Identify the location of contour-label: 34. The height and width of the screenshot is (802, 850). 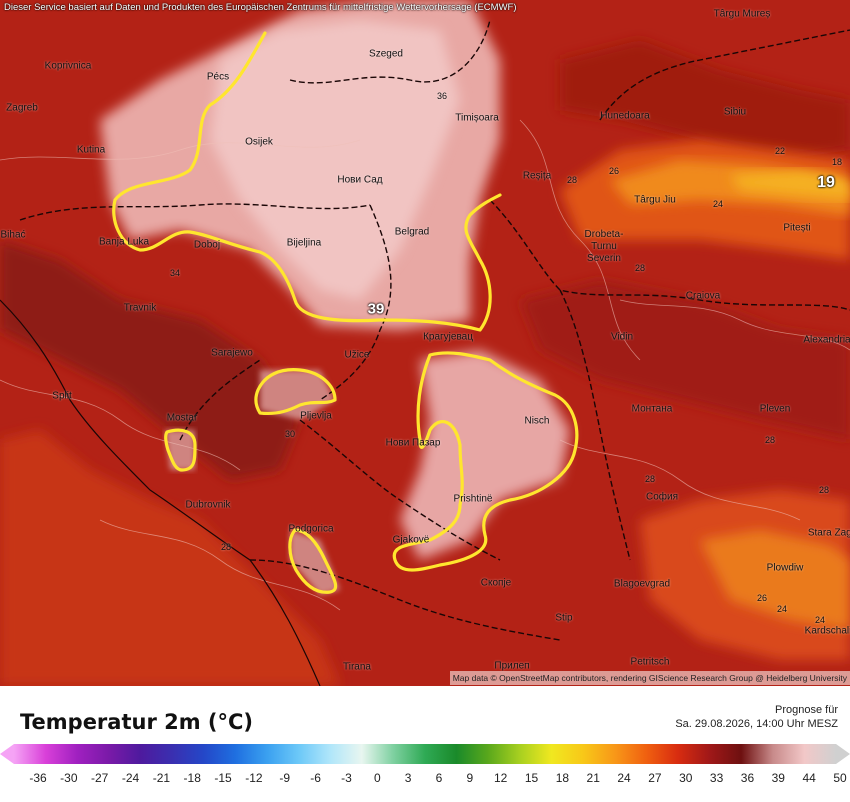
(175, 273).